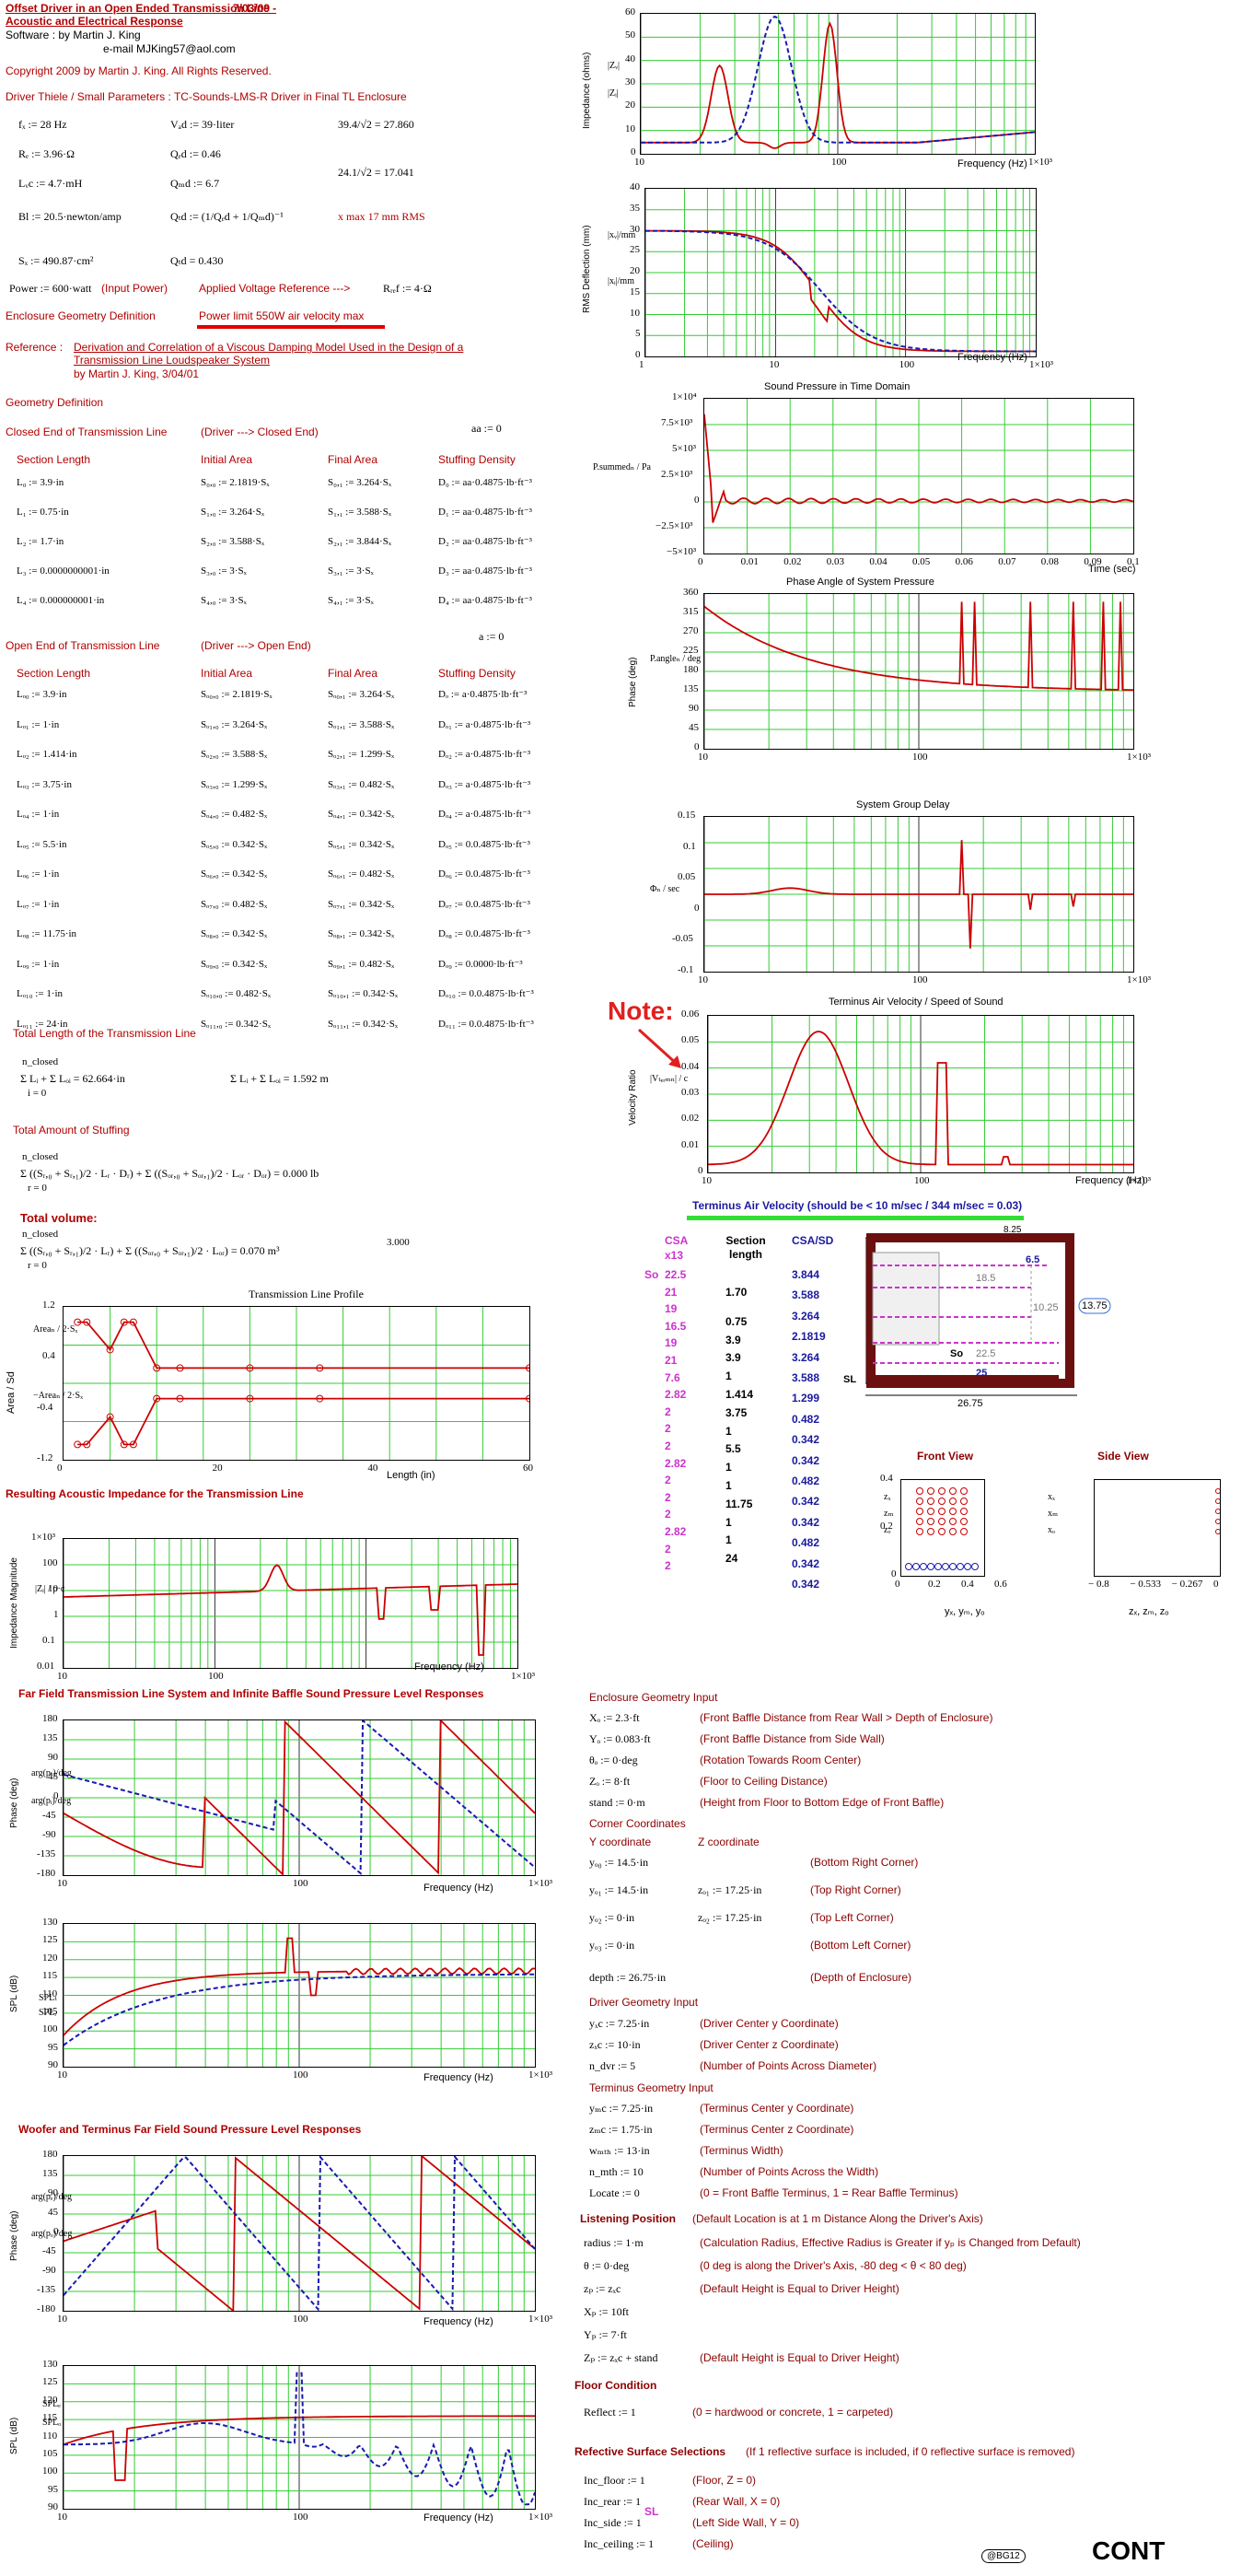  What do you see at coordinates (56, 1329) in the screenshot?
I see `profile-legend1: Areaₙ / 2·Sₓ` at bounding box center [56, 1329].